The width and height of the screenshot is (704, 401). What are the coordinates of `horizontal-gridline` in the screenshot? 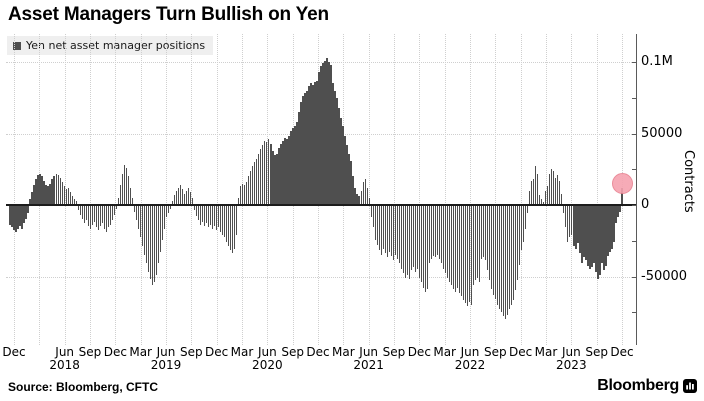 It's located at (321, 62).